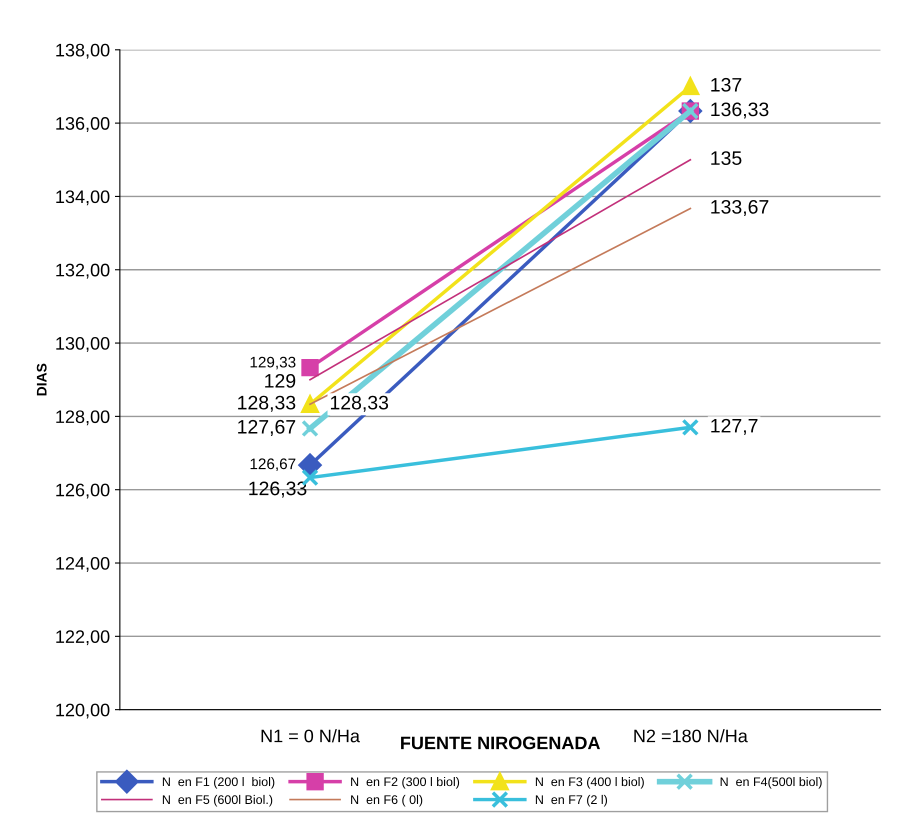 The height and width of the screenshot is (830, 922). I want to click on x-tick-label: N1 = 0 N/Ha, so click(311, 735).